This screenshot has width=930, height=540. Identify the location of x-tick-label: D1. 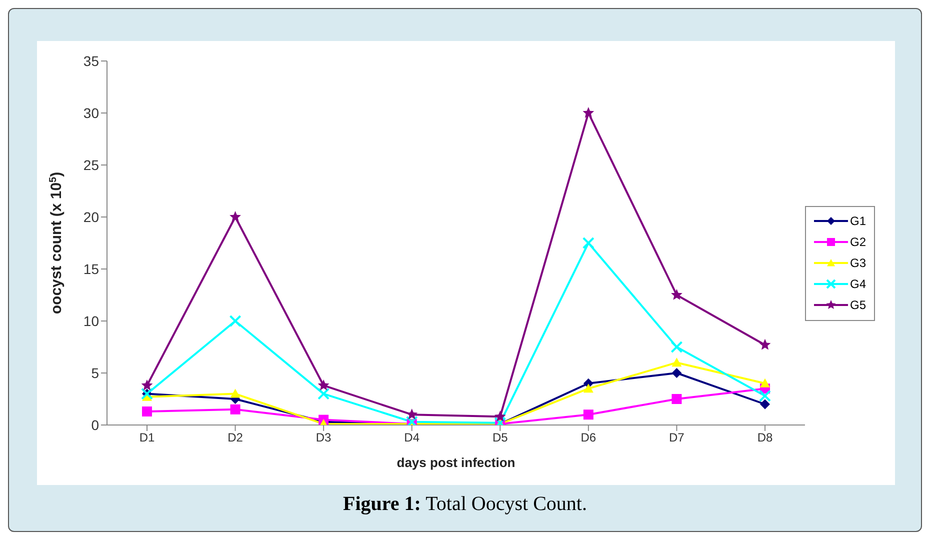
(147, 437).